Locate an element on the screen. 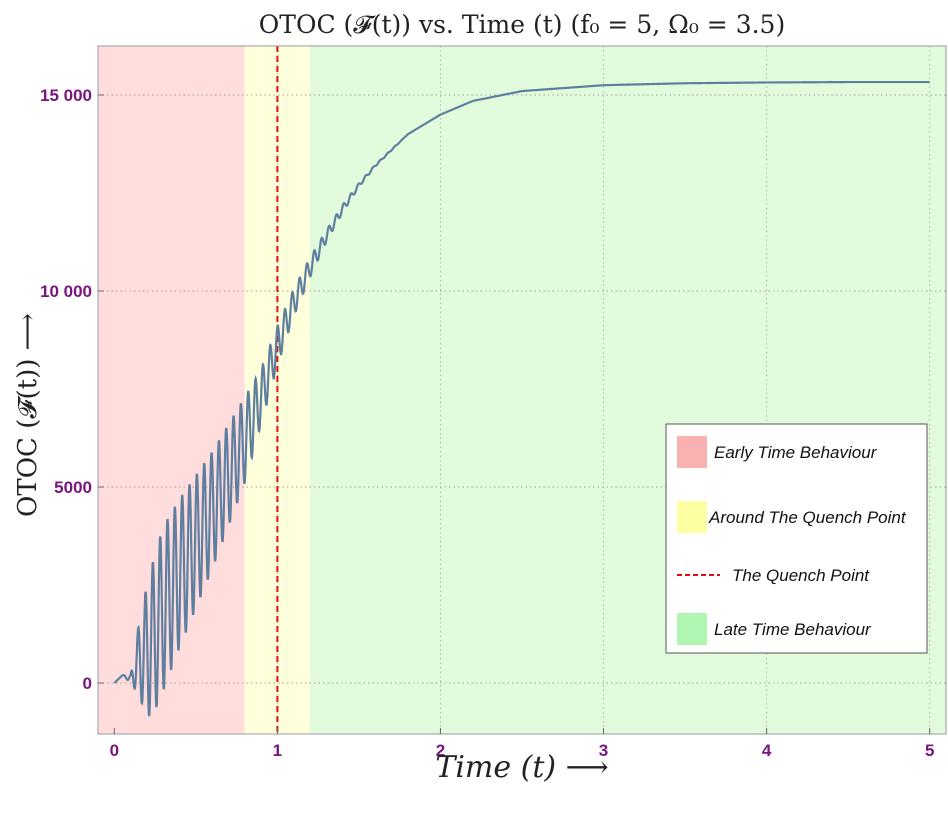 Image resolution: width=948 pixels, height=817 pixels. x-axis-label: Time (t) ⟶ is located at coordinates (521, 767).